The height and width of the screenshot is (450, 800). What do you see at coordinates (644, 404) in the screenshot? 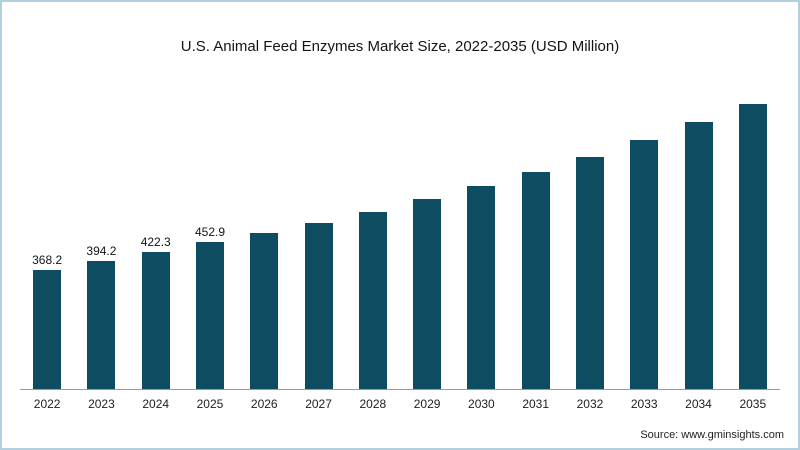
I see `x-axis-tick-label: 2033` at bounding box center [644, 404].